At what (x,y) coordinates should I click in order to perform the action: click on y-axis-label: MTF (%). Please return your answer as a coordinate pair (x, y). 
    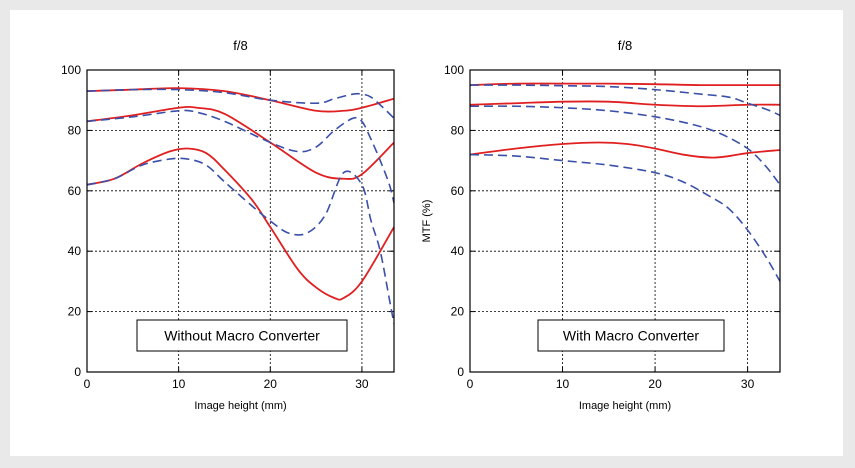
    Looking at the image, I should click on (427, 221).